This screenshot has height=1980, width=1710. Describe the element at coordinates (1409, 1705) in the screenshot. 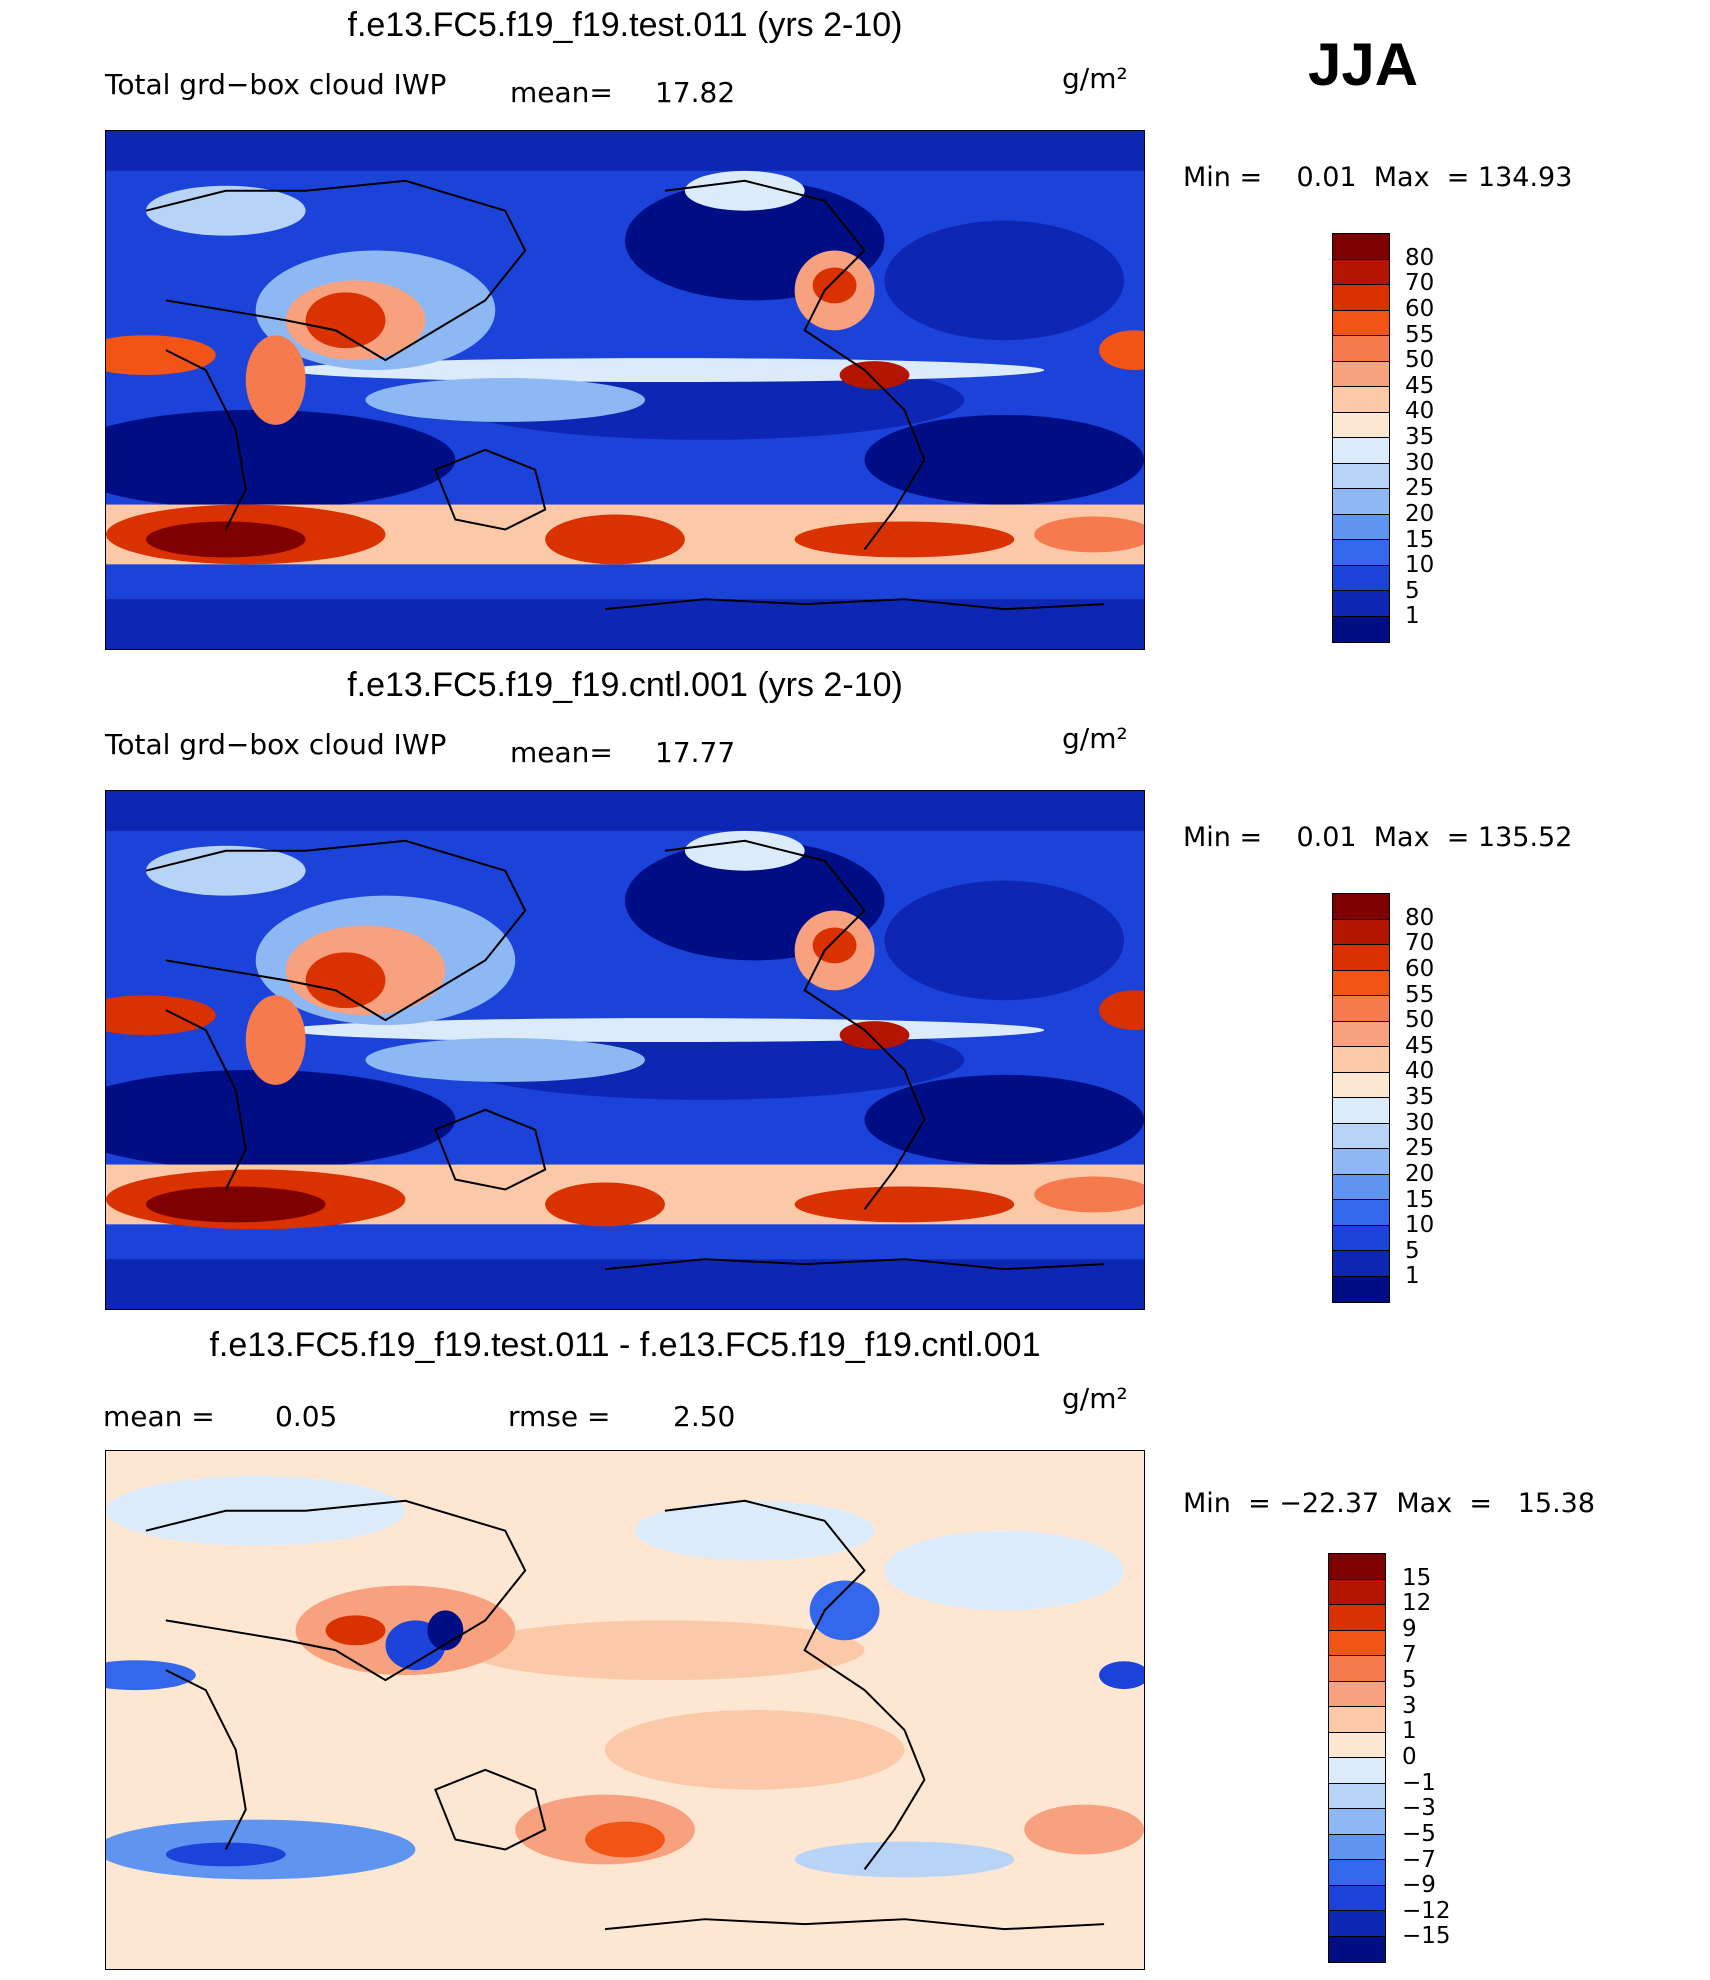

I see `colorbar-tick-label: 3` at that location.